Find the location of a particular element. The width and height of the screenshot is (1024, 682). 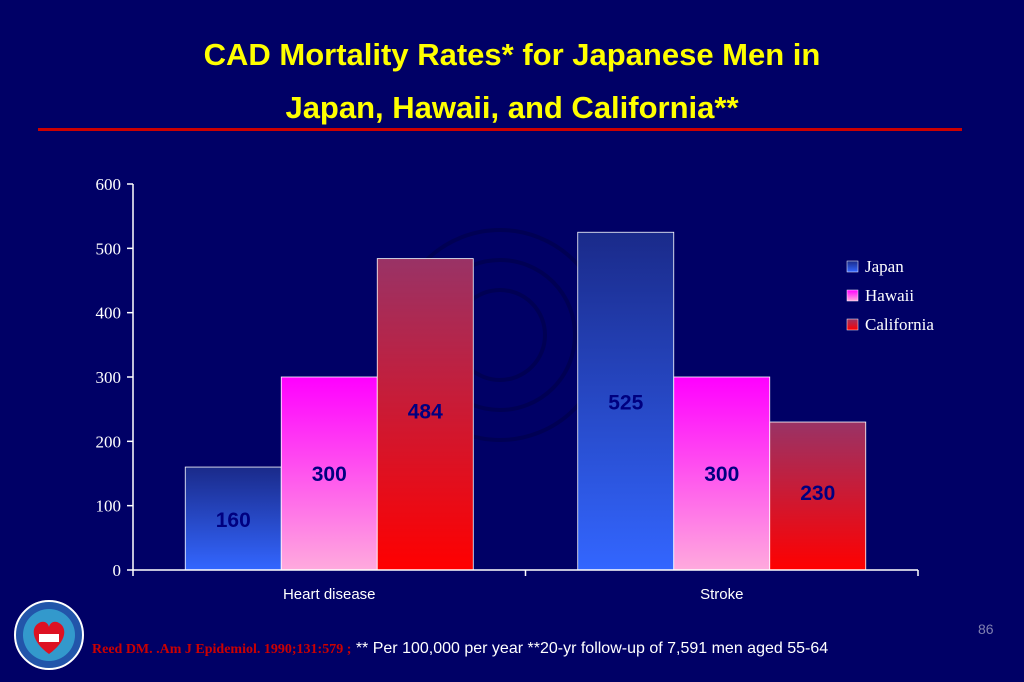

category-label: Heart disease is located at coordinates (329, 594).